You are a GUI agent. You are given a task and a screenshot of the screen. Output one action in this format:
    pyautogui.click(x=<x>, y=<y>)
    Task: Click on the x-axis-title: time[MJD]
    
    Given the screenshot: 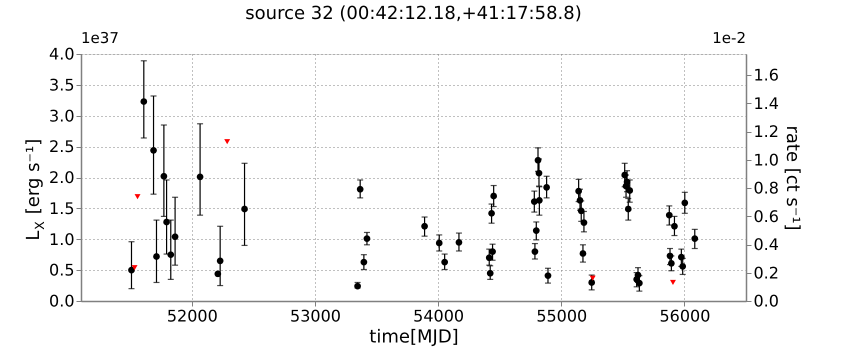 What is the action you would take?
    pyautogui.click(x=414, y=337)
    